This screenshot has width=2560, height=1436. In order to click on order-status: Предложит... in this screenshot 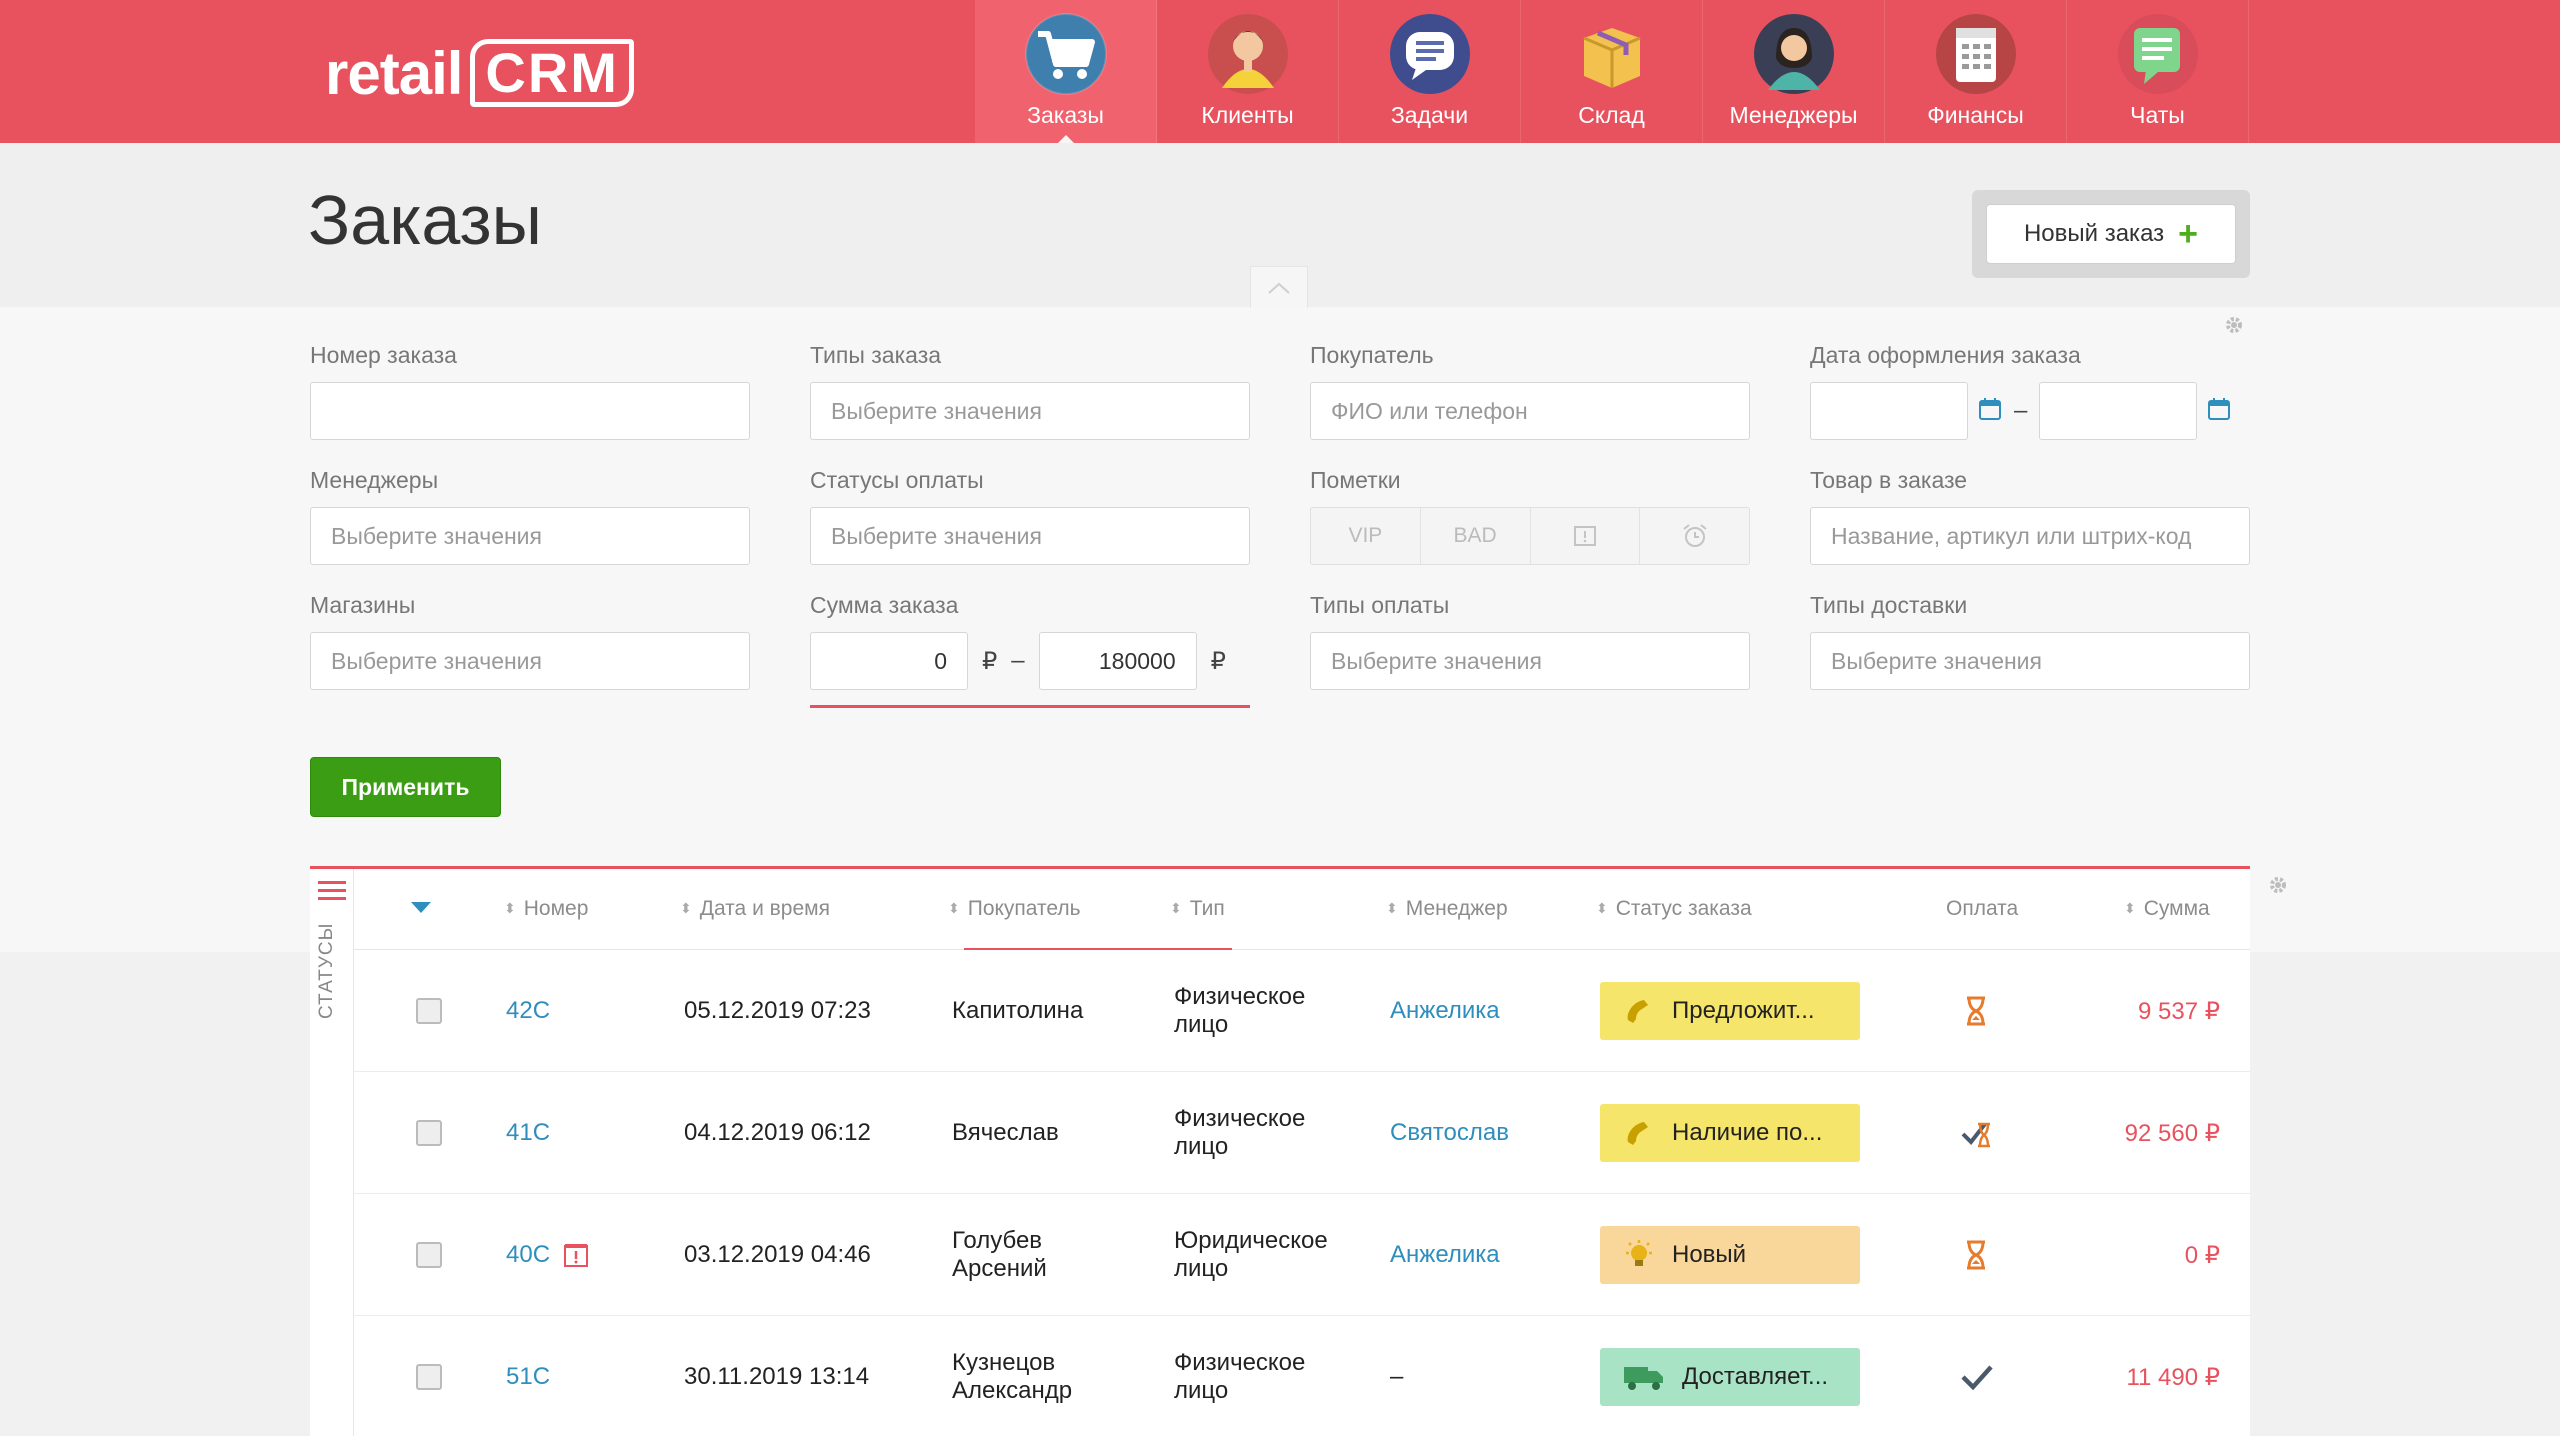, I will do `click(1730, 1011)`.